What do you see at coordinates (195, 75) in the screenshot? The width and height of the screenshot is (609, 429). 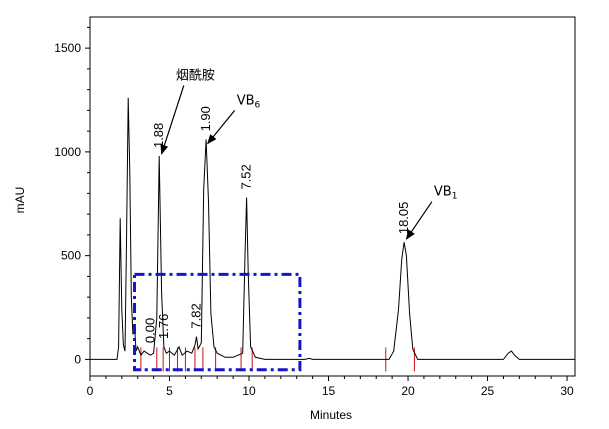 I see `annotation-label: 烟酰胺` at bounding box center [195, 75].